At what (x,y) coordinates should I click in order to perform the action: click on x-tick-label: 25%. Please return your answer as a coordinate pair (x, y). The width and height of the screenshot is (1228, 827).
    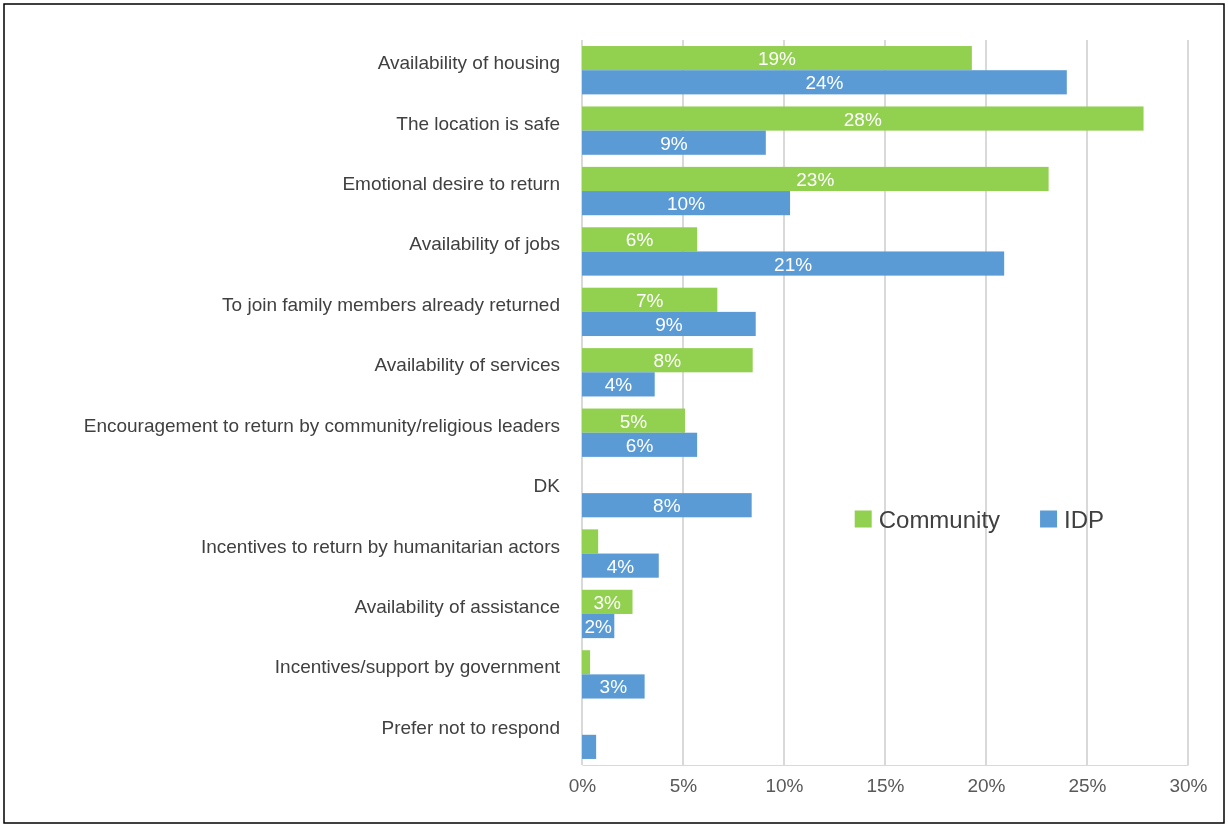
    Looking at the image, I should click on (1087, 786).